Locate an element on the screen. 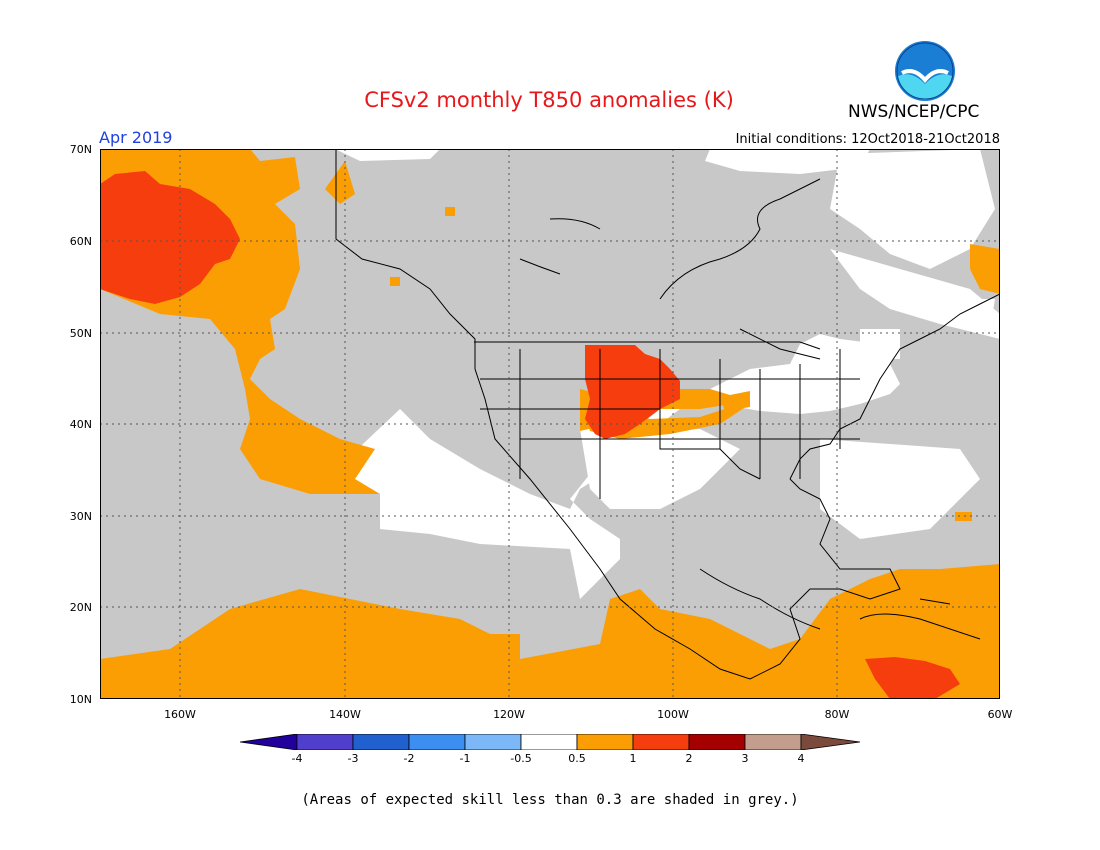 This screenshot has width=1100, height=850. agency-label: NWS/NCEP/CPC is located at coordinates (914, 112).